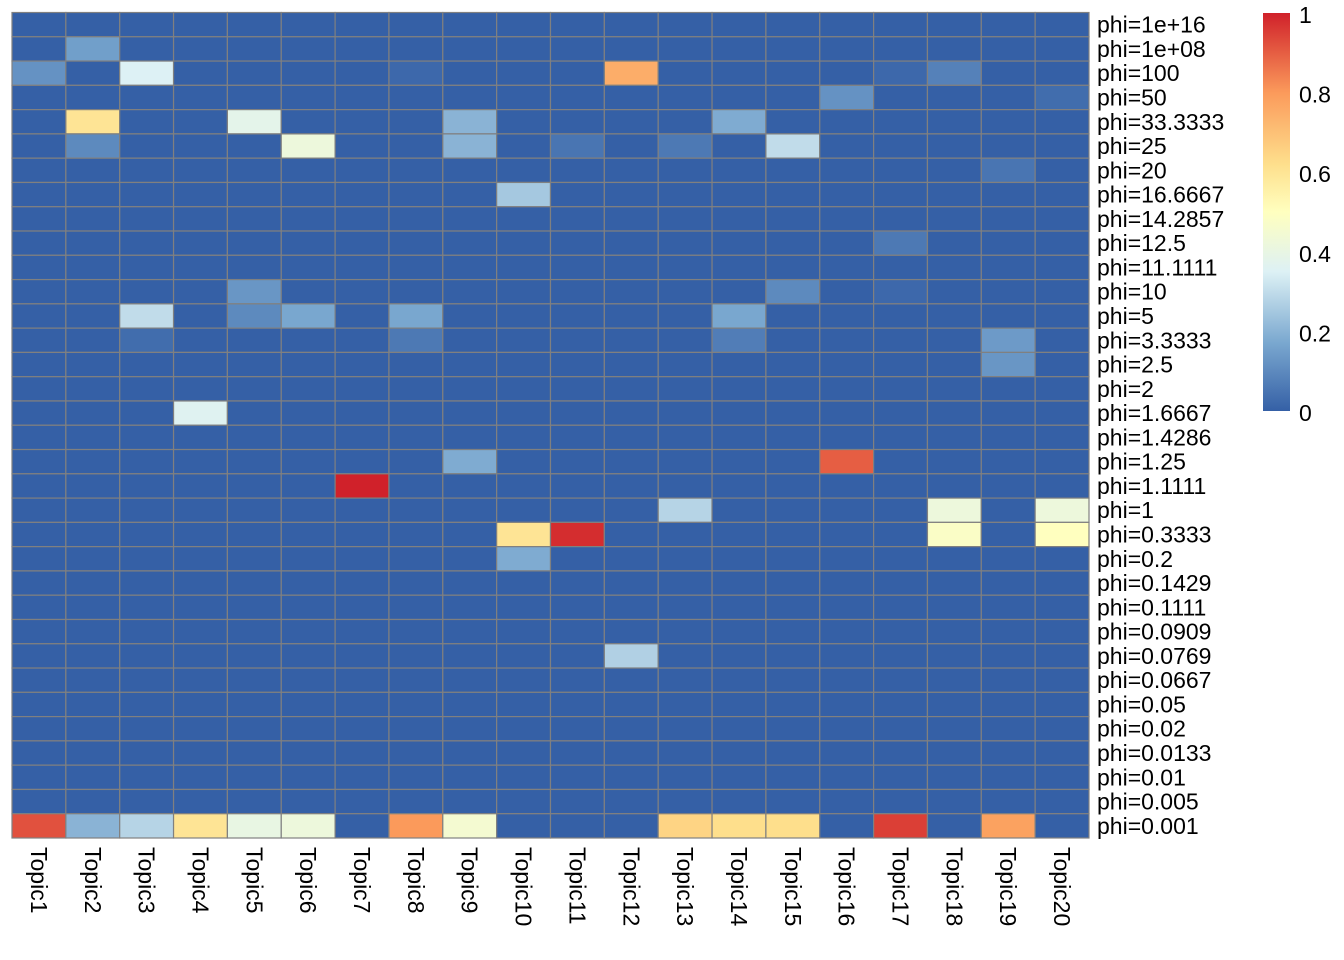 The image size is (1344, 960). I want to click on row-label: phi=16.6667, so click(1160, 195).